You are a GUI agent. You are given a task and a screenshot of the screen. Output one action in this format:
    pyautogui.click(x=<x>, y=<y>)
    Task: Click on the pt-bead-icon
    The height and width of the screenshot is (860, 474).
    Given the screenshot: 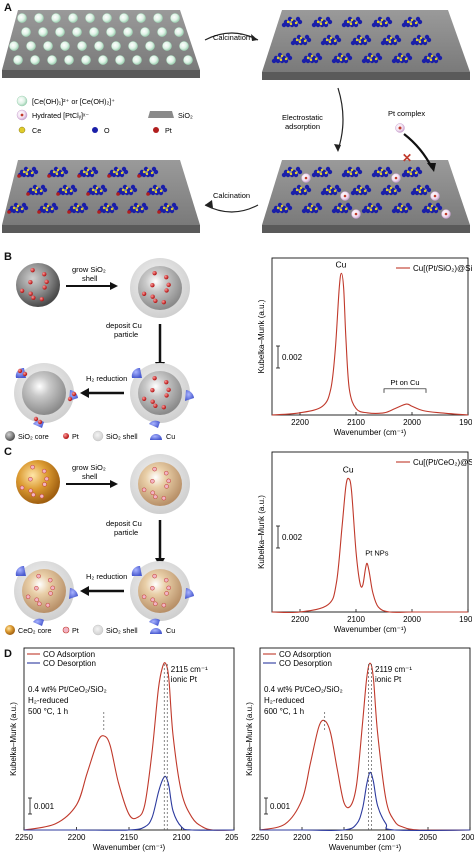 What is the action you would take?
    pyautogui.click(x=66, y=630)
    